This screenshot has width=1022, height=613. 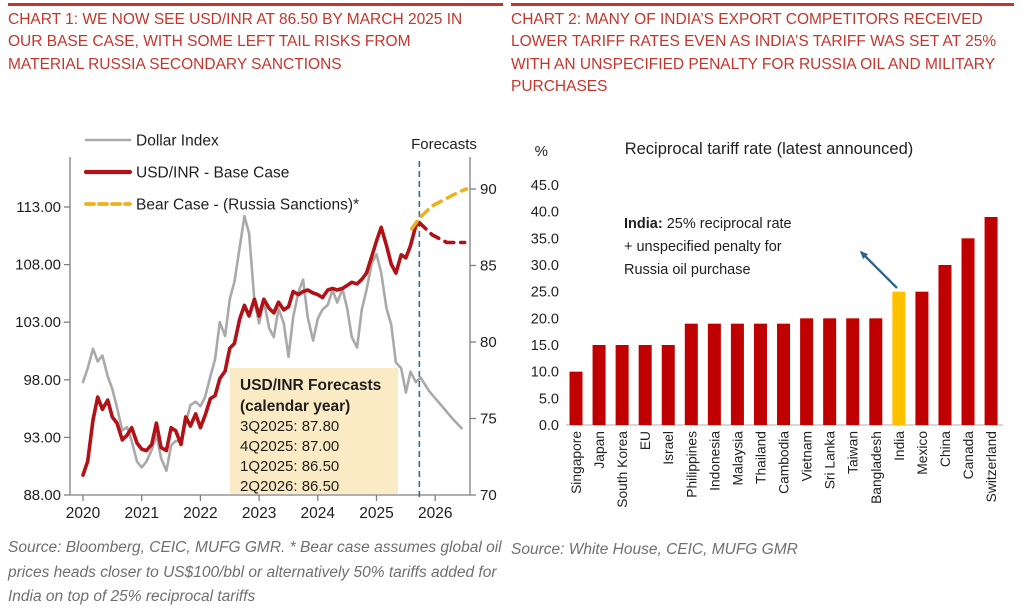 What do you see at coordinates (945, 345) in the screenshot?
I see `bar-china` at bounding box center [945, 345].